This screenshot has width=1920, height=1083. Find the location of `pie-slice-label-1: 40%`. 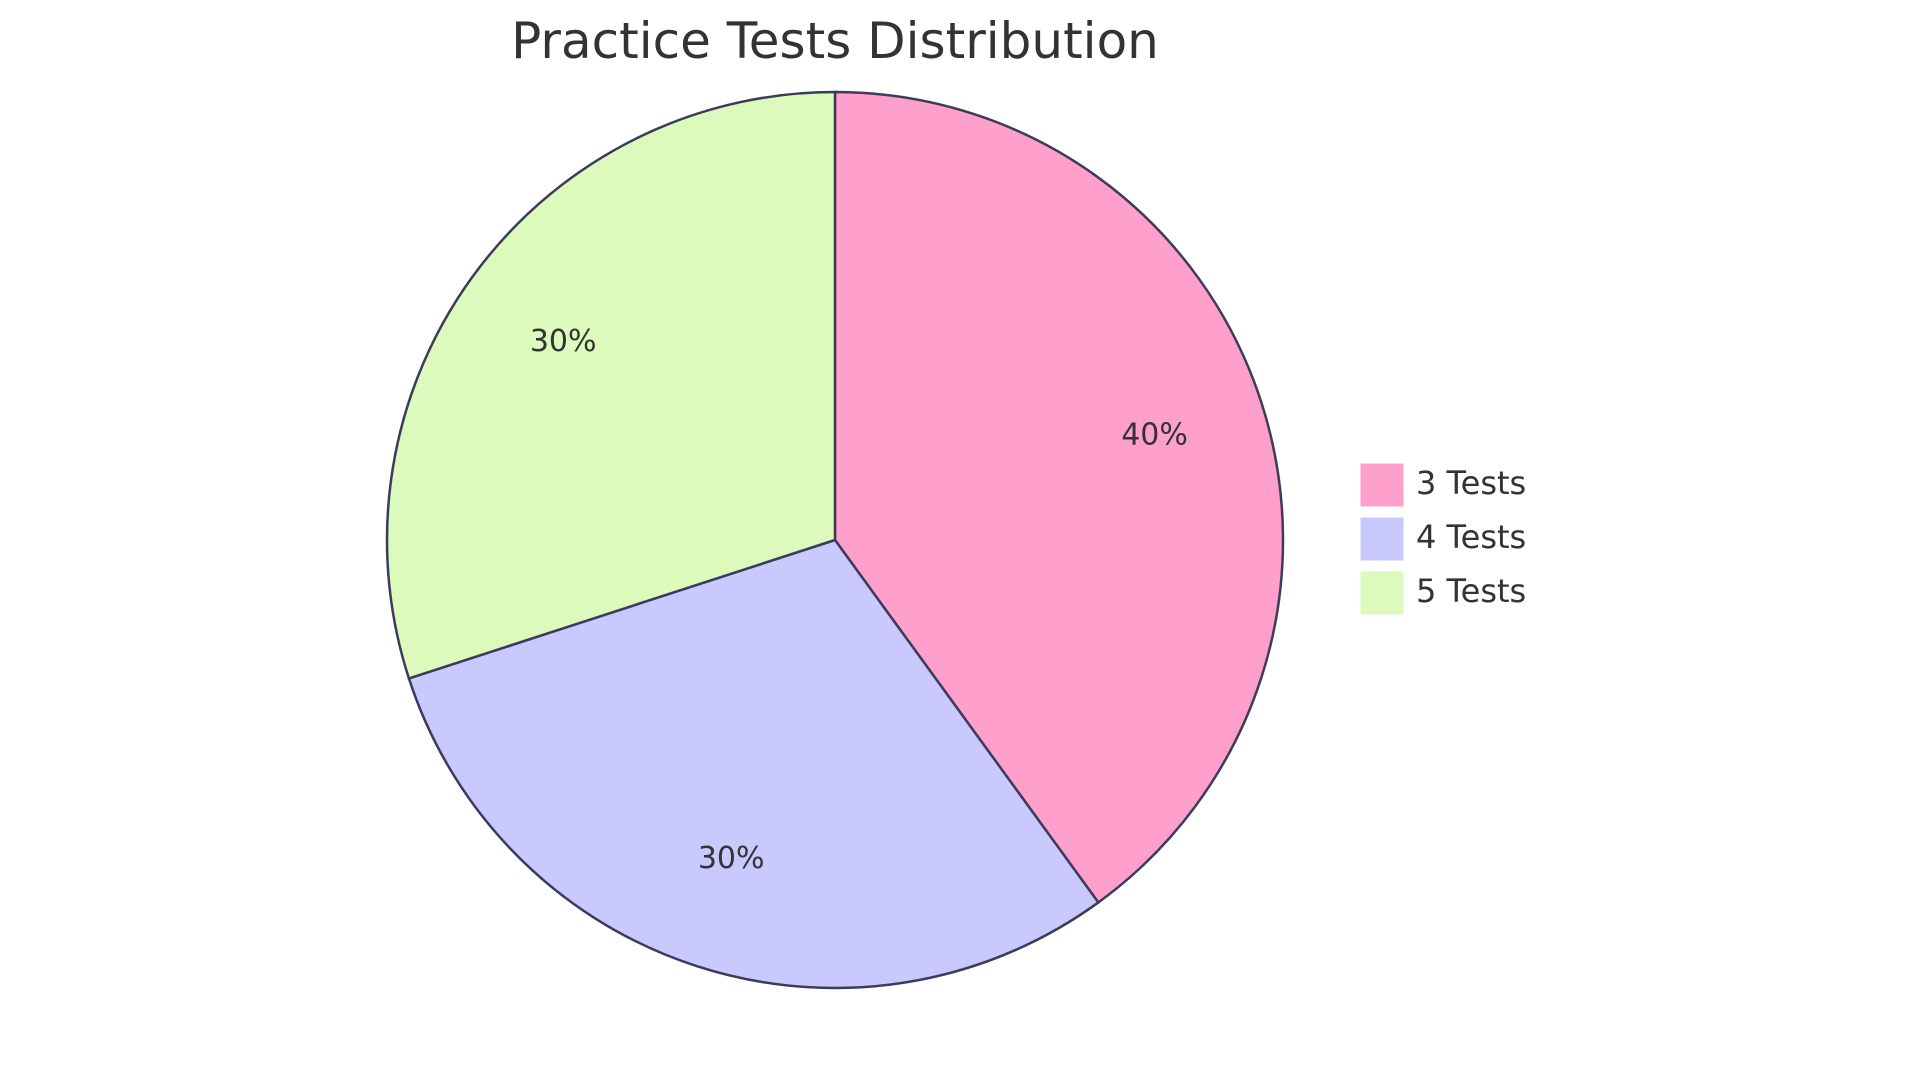

pie-slice-label-1: 40% is located at coordinates (1154, 435).